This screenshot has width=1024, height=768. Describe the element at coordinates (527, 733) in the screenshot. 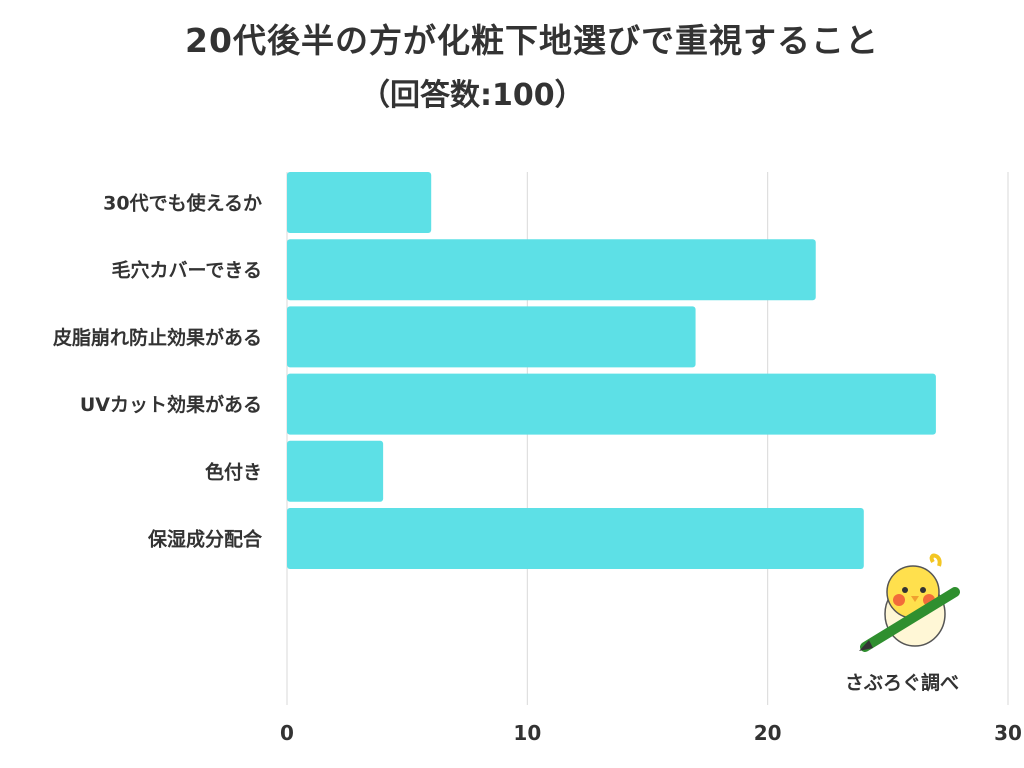

I see `x-tick-label: 10` at that location.